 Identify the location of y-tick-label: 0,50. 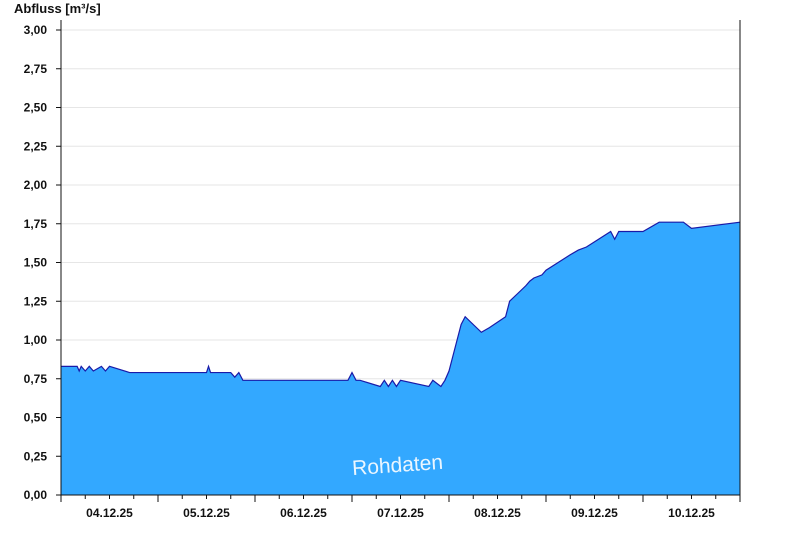
(36, 418).